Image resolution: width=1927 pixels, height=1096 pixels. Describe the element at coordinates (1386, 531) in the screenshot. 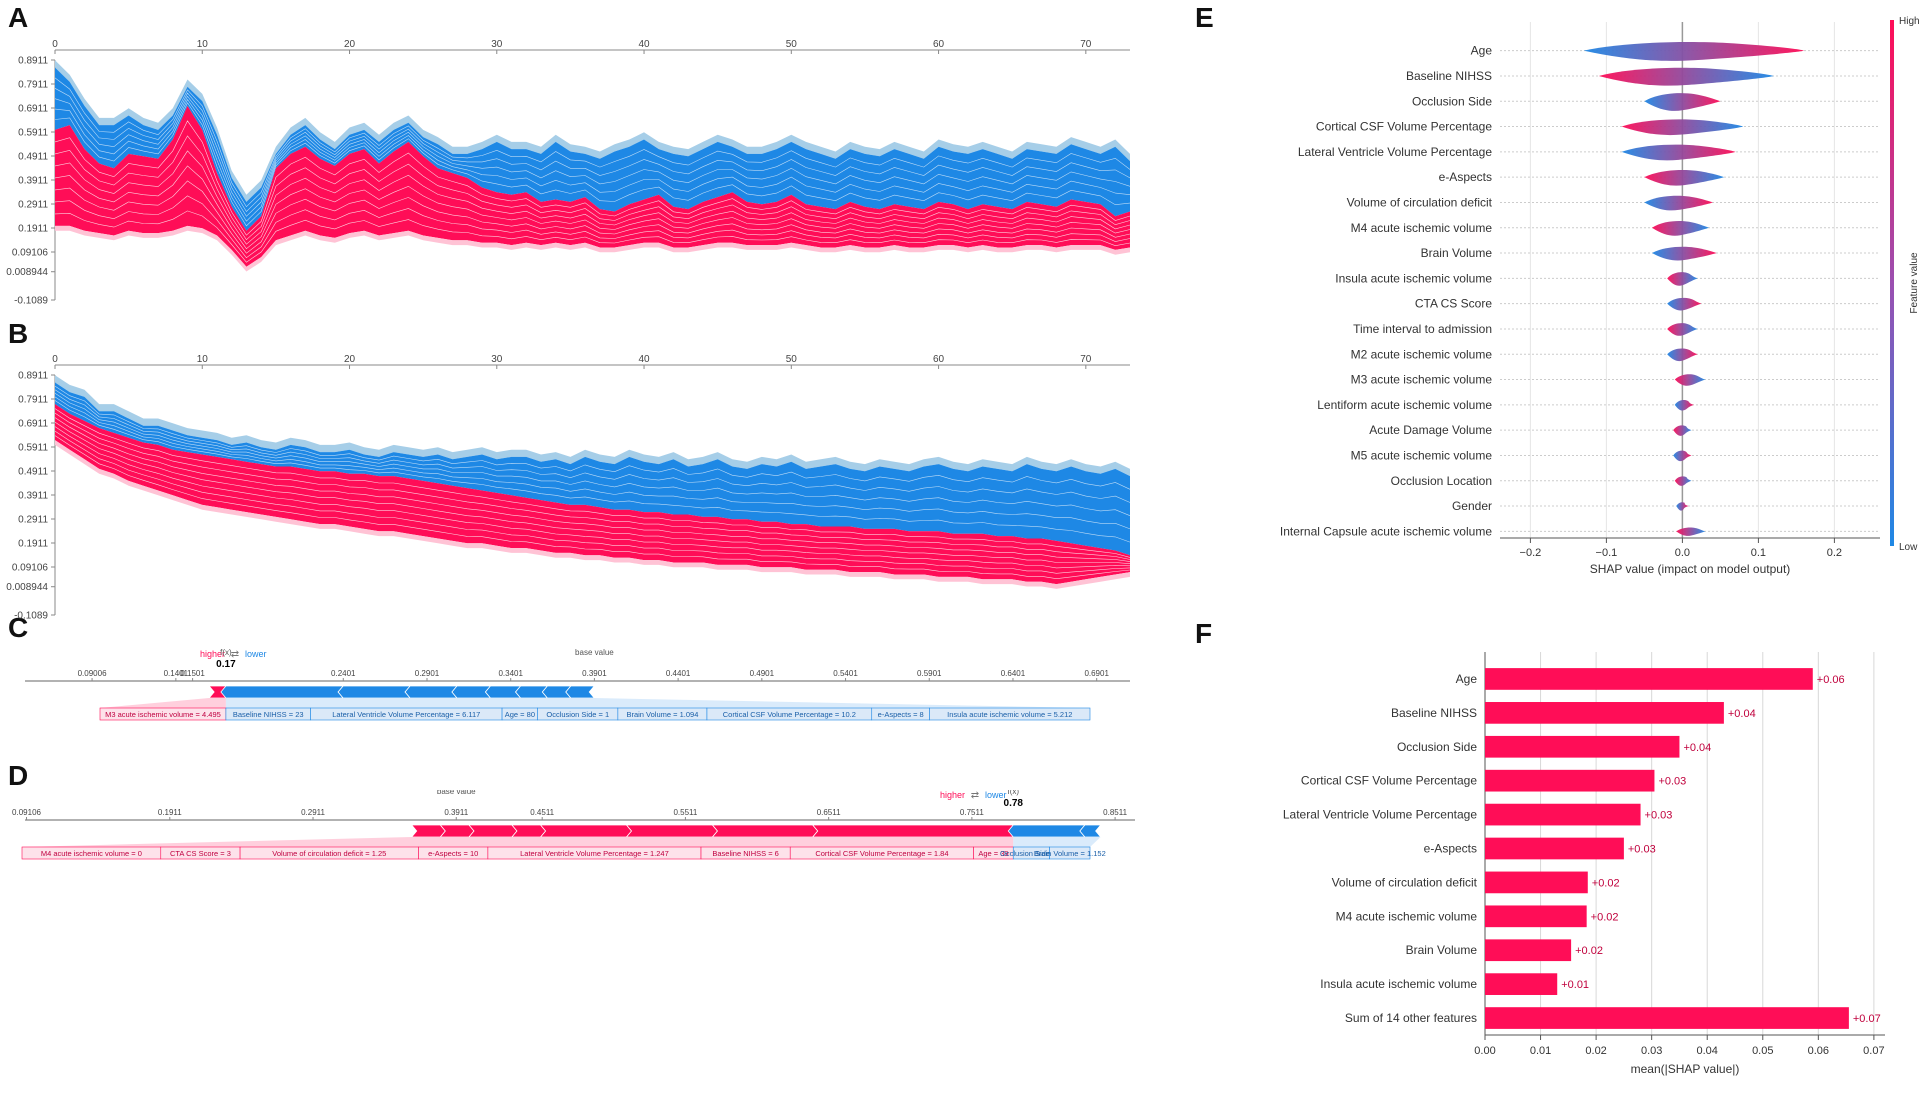

I see `feature-label: Internal Capsule acute ischemic volume` at that location.